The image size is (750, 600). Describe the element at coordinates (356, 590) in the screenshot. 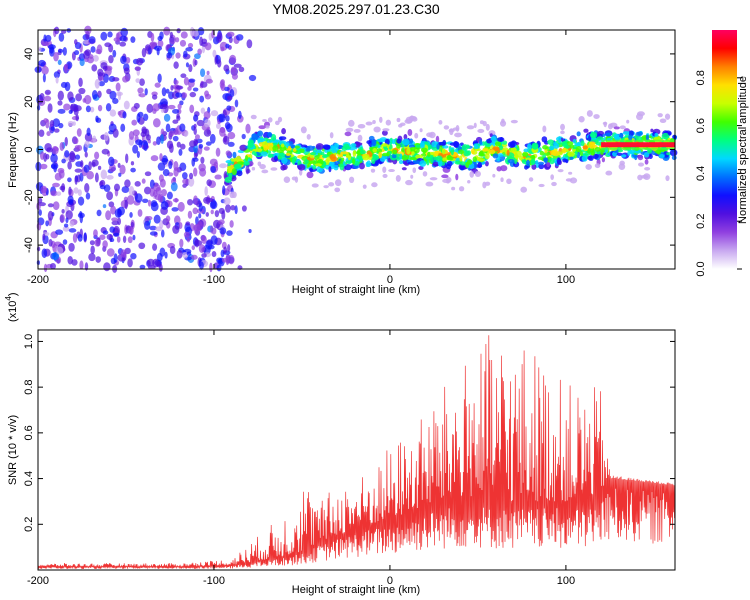

I see `snr-xlabel: Height of straight line (km)` at that location.